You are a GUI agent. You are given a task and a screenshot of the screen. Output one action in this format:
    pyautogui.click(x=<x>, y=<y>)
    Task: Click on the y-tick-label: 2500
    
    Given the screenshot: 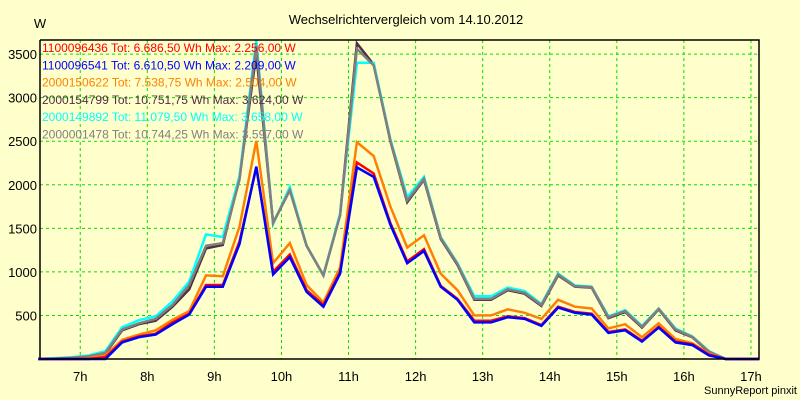 What is the action you would take?
    pyautogui.click(x=22, y=141)
    